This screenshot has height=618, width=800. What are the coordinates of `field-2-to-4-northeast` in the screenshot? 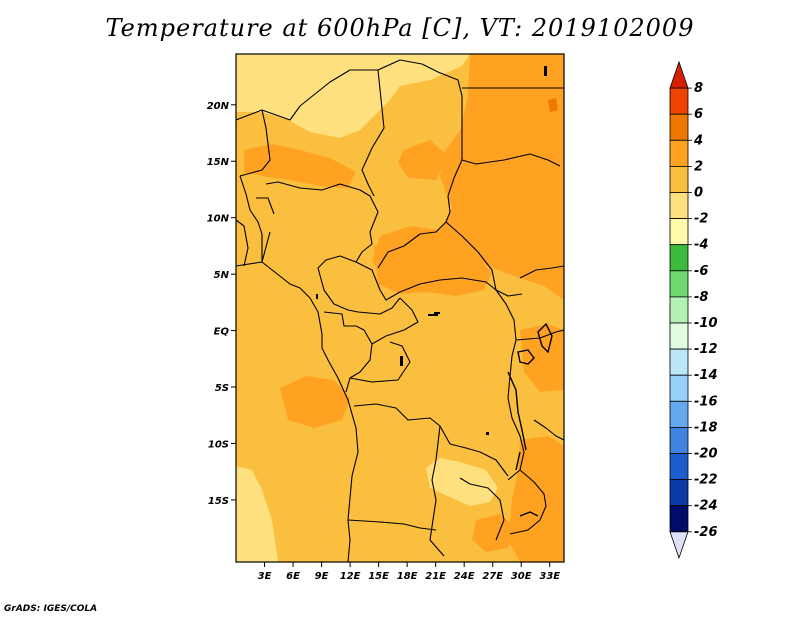 It's located at (468, 177).